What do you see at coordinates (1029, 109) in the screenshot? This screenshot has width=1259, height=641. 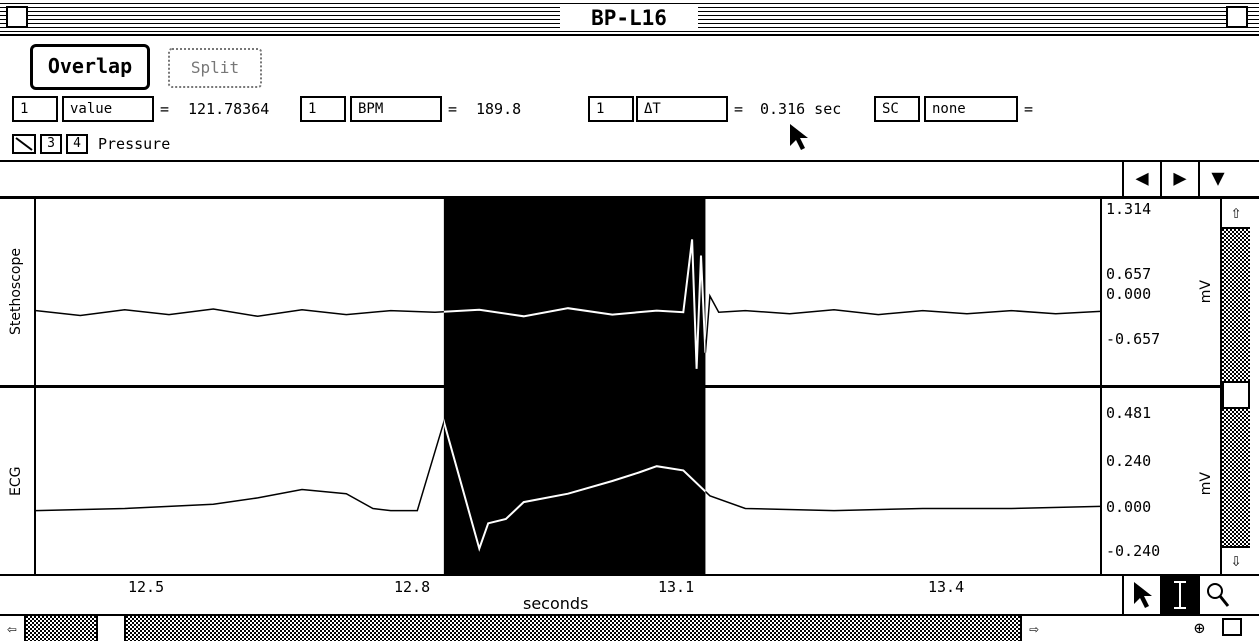 I see `meas4-equals: =` at bounding box center [1029, 109].